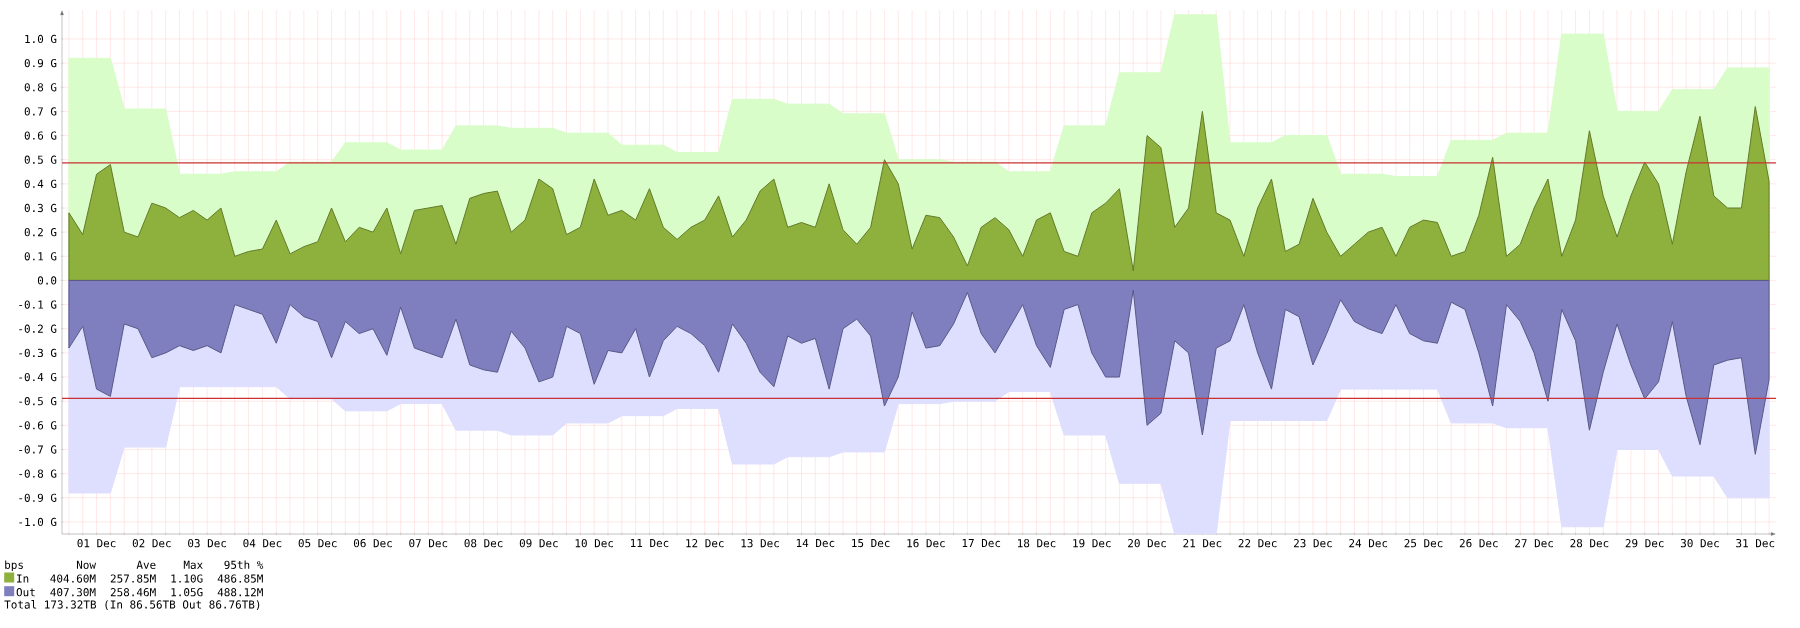 This screenshot has height=628, width=1800. Describe the element at coordinates (317, 543) in the screenshot. I see `x-tick-label: 05 Dec` at that location.